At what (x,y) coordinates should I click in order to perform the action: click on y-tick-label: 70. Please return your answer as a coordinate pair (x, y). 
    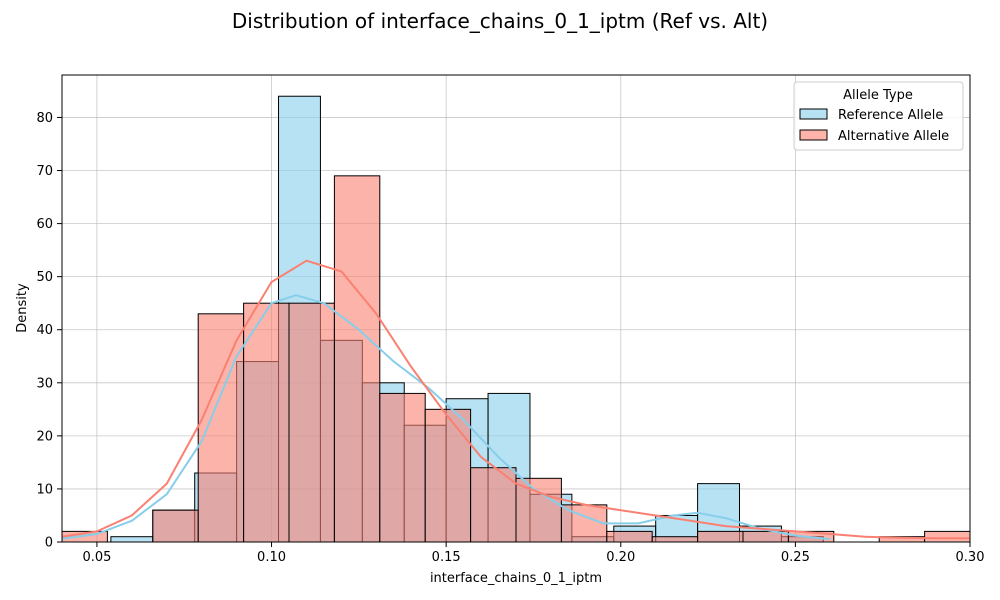
    Looking at the image, I should click on (44, 171).